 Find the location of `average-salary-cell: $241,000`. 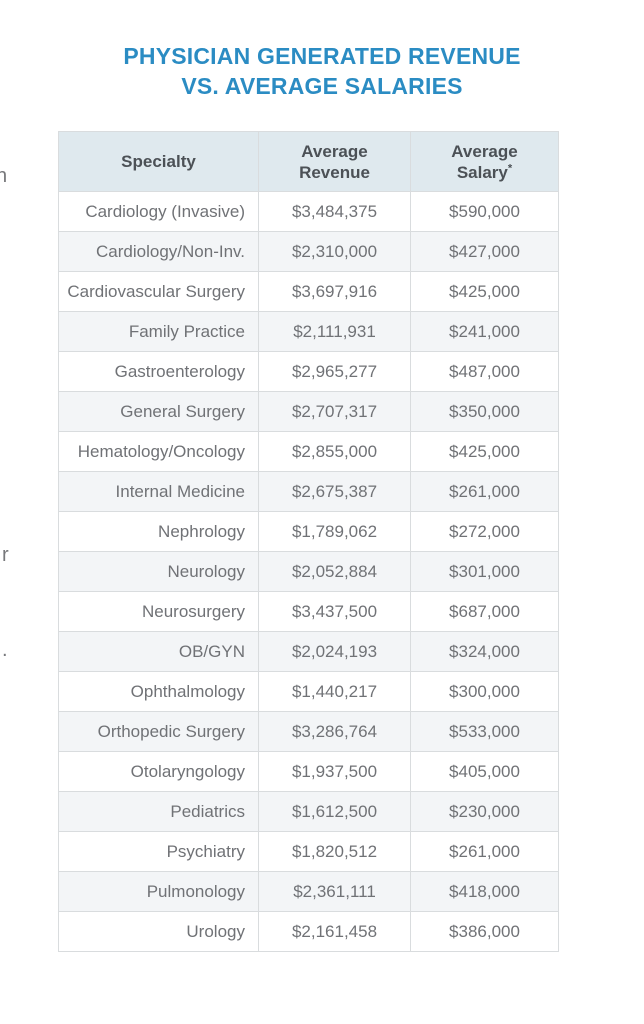

average-salary-cell: $241,000 is located at coordinates (484, 331).